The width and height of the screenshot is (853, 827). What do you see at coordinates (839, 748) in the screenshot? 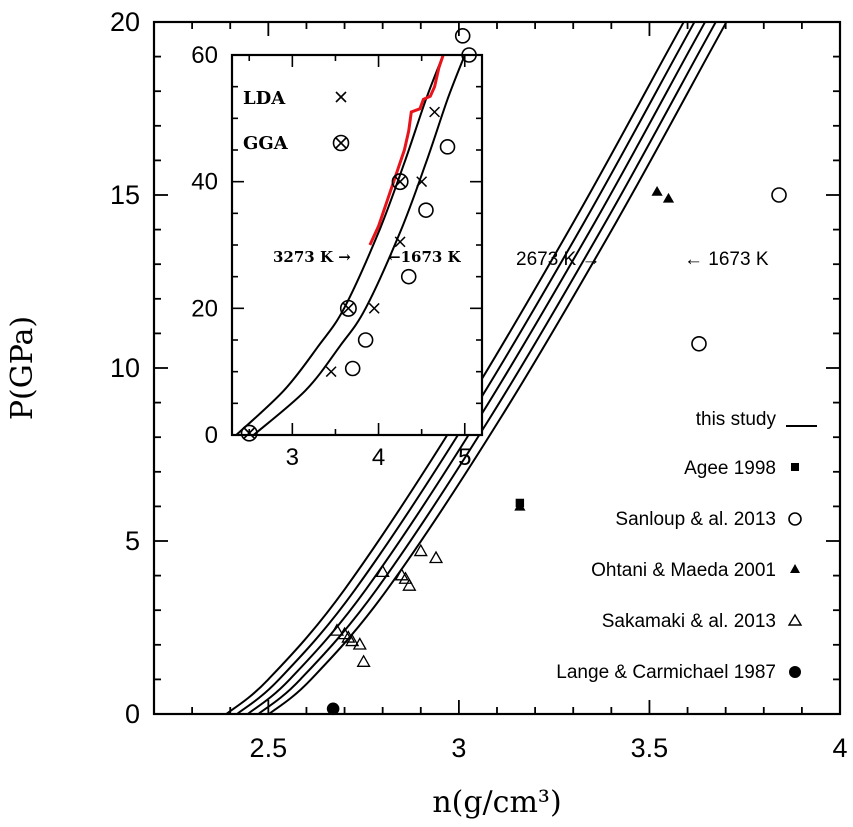
I see `x-tick-label: 4` at bounding box center [839, 748].